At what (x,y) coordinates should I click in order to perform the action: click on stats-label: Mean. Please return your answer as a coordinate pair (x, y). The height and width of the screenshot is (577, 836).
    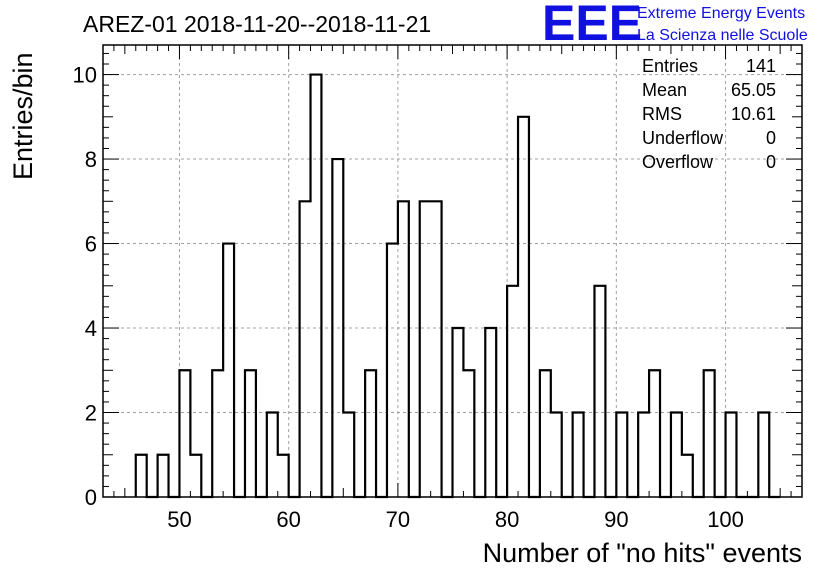
    Looking at the image, I should click on (664, 90).